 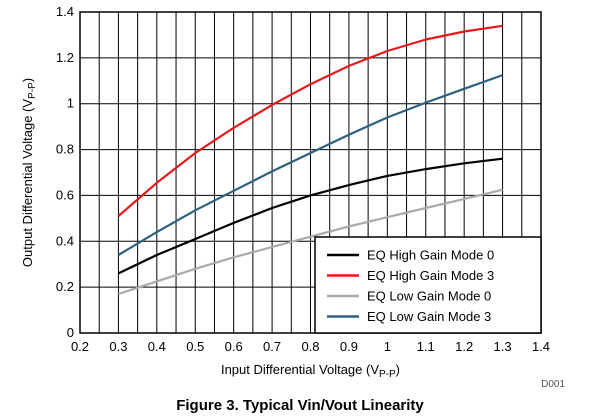 What do you see at coordinates (234, 346) in the screenshot?
I see `x-tick-label: 0.6` at bounding box center [234, 346].